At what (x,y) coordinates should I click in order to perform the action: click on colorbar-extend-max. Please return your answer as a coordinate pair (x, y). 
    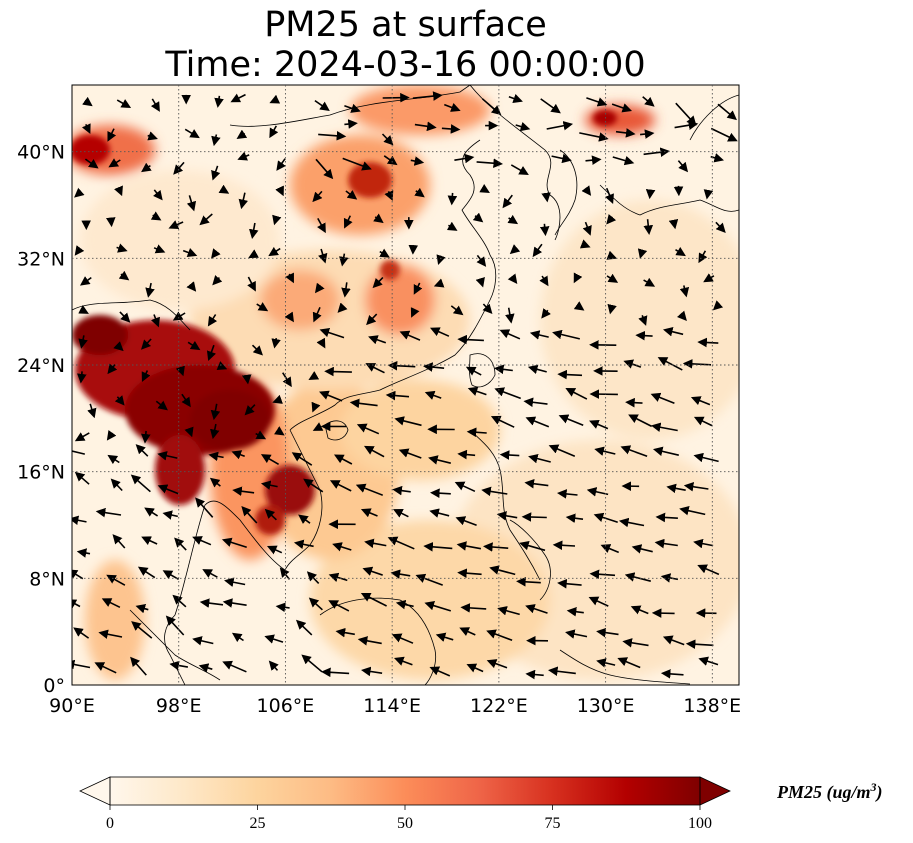
    Looking at the image, I should click on (715, 791).